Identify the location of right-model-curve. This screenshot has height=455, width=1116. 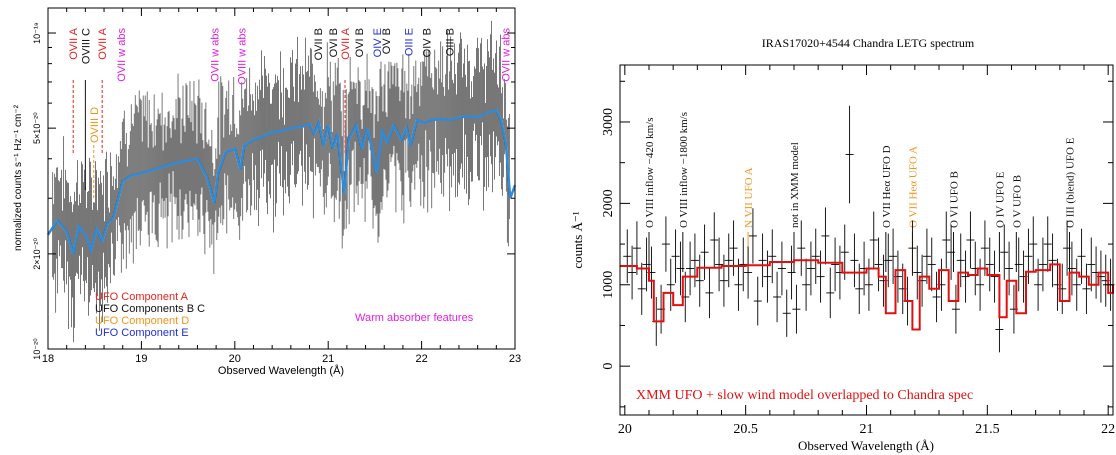
(867, 295).